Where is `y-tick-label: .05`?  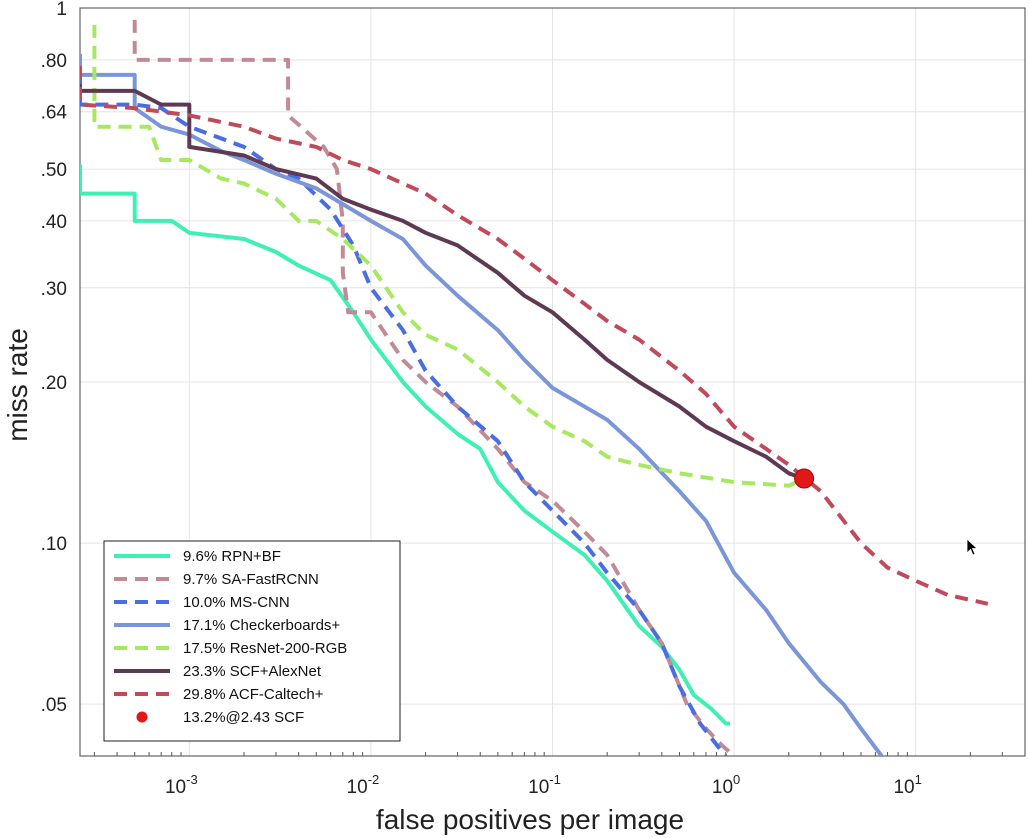 y-tick-label: .05 is located at coordinates (54, 705).